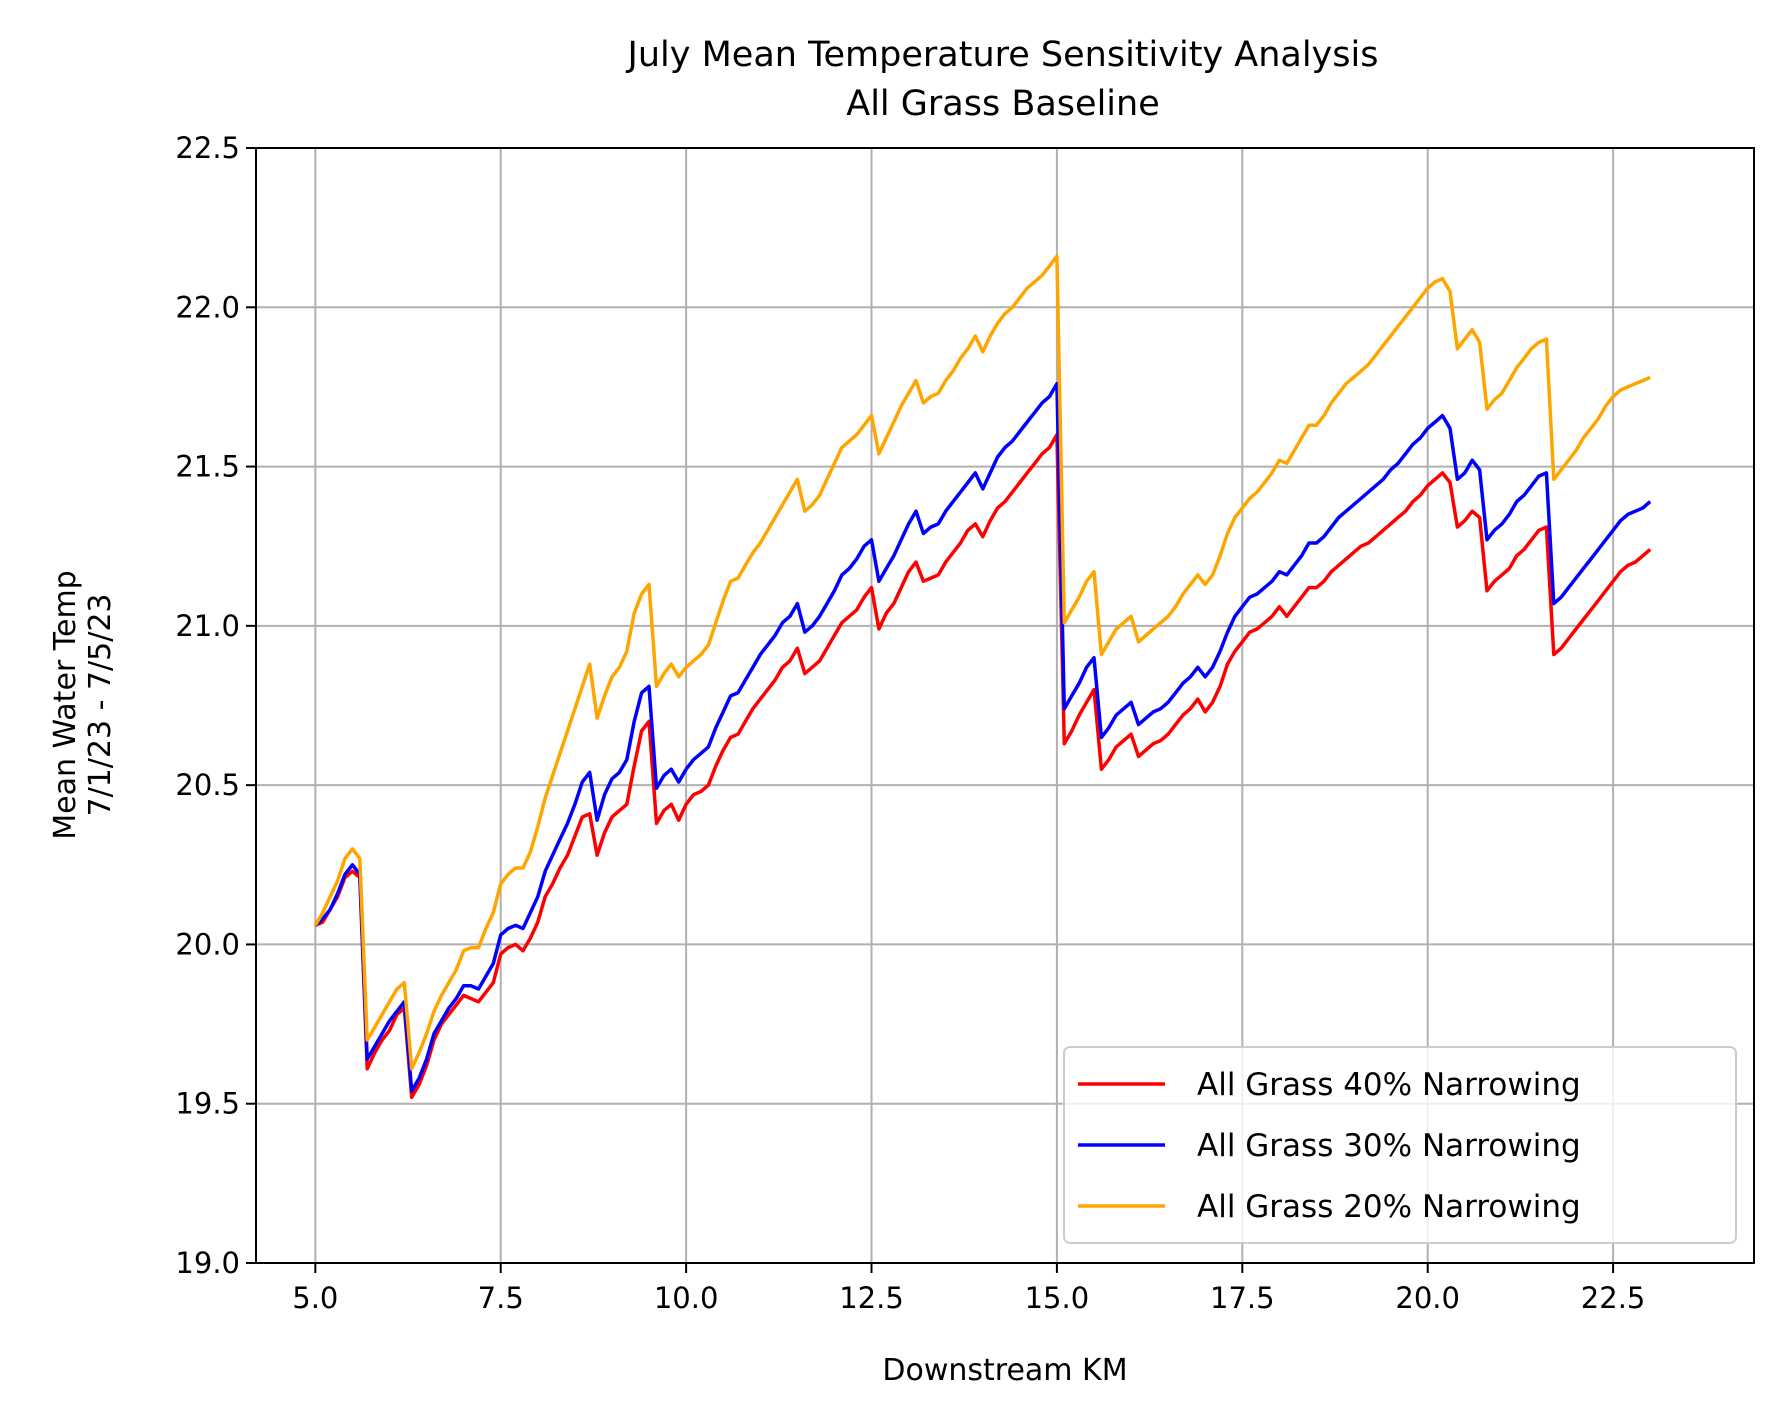 This screenshot has width=1772, height=1413. Describe the element at coordinates (1242, 1298) in the screenshot. I see `x-tick-label: 17.5` at that location.